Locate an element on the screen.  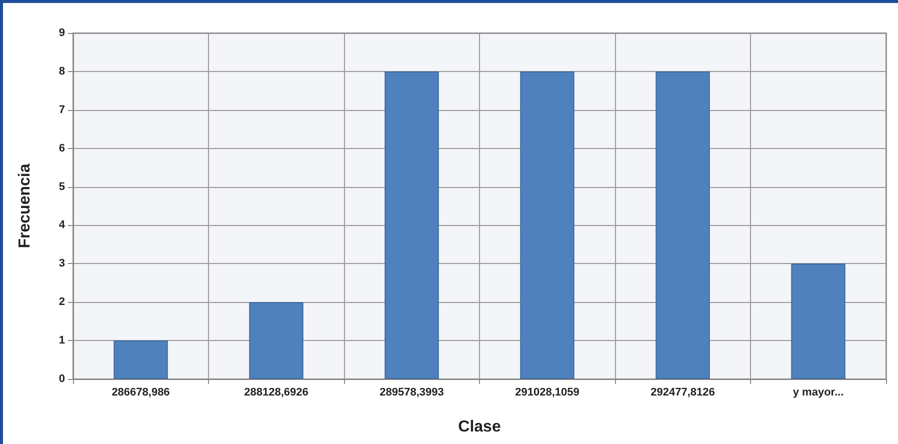
x-axis-title: Clase is located at coordinates (479, 427).